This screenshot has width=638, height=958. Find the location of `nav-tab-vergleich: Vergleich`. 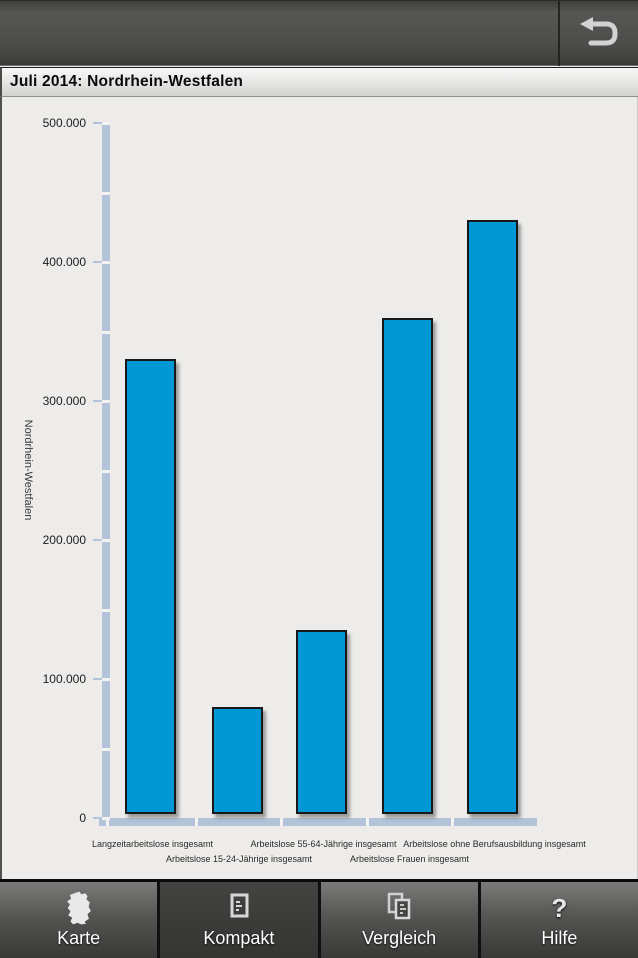

nav-tab-vergleich: Vergleich is located at coordinates (397, 920).